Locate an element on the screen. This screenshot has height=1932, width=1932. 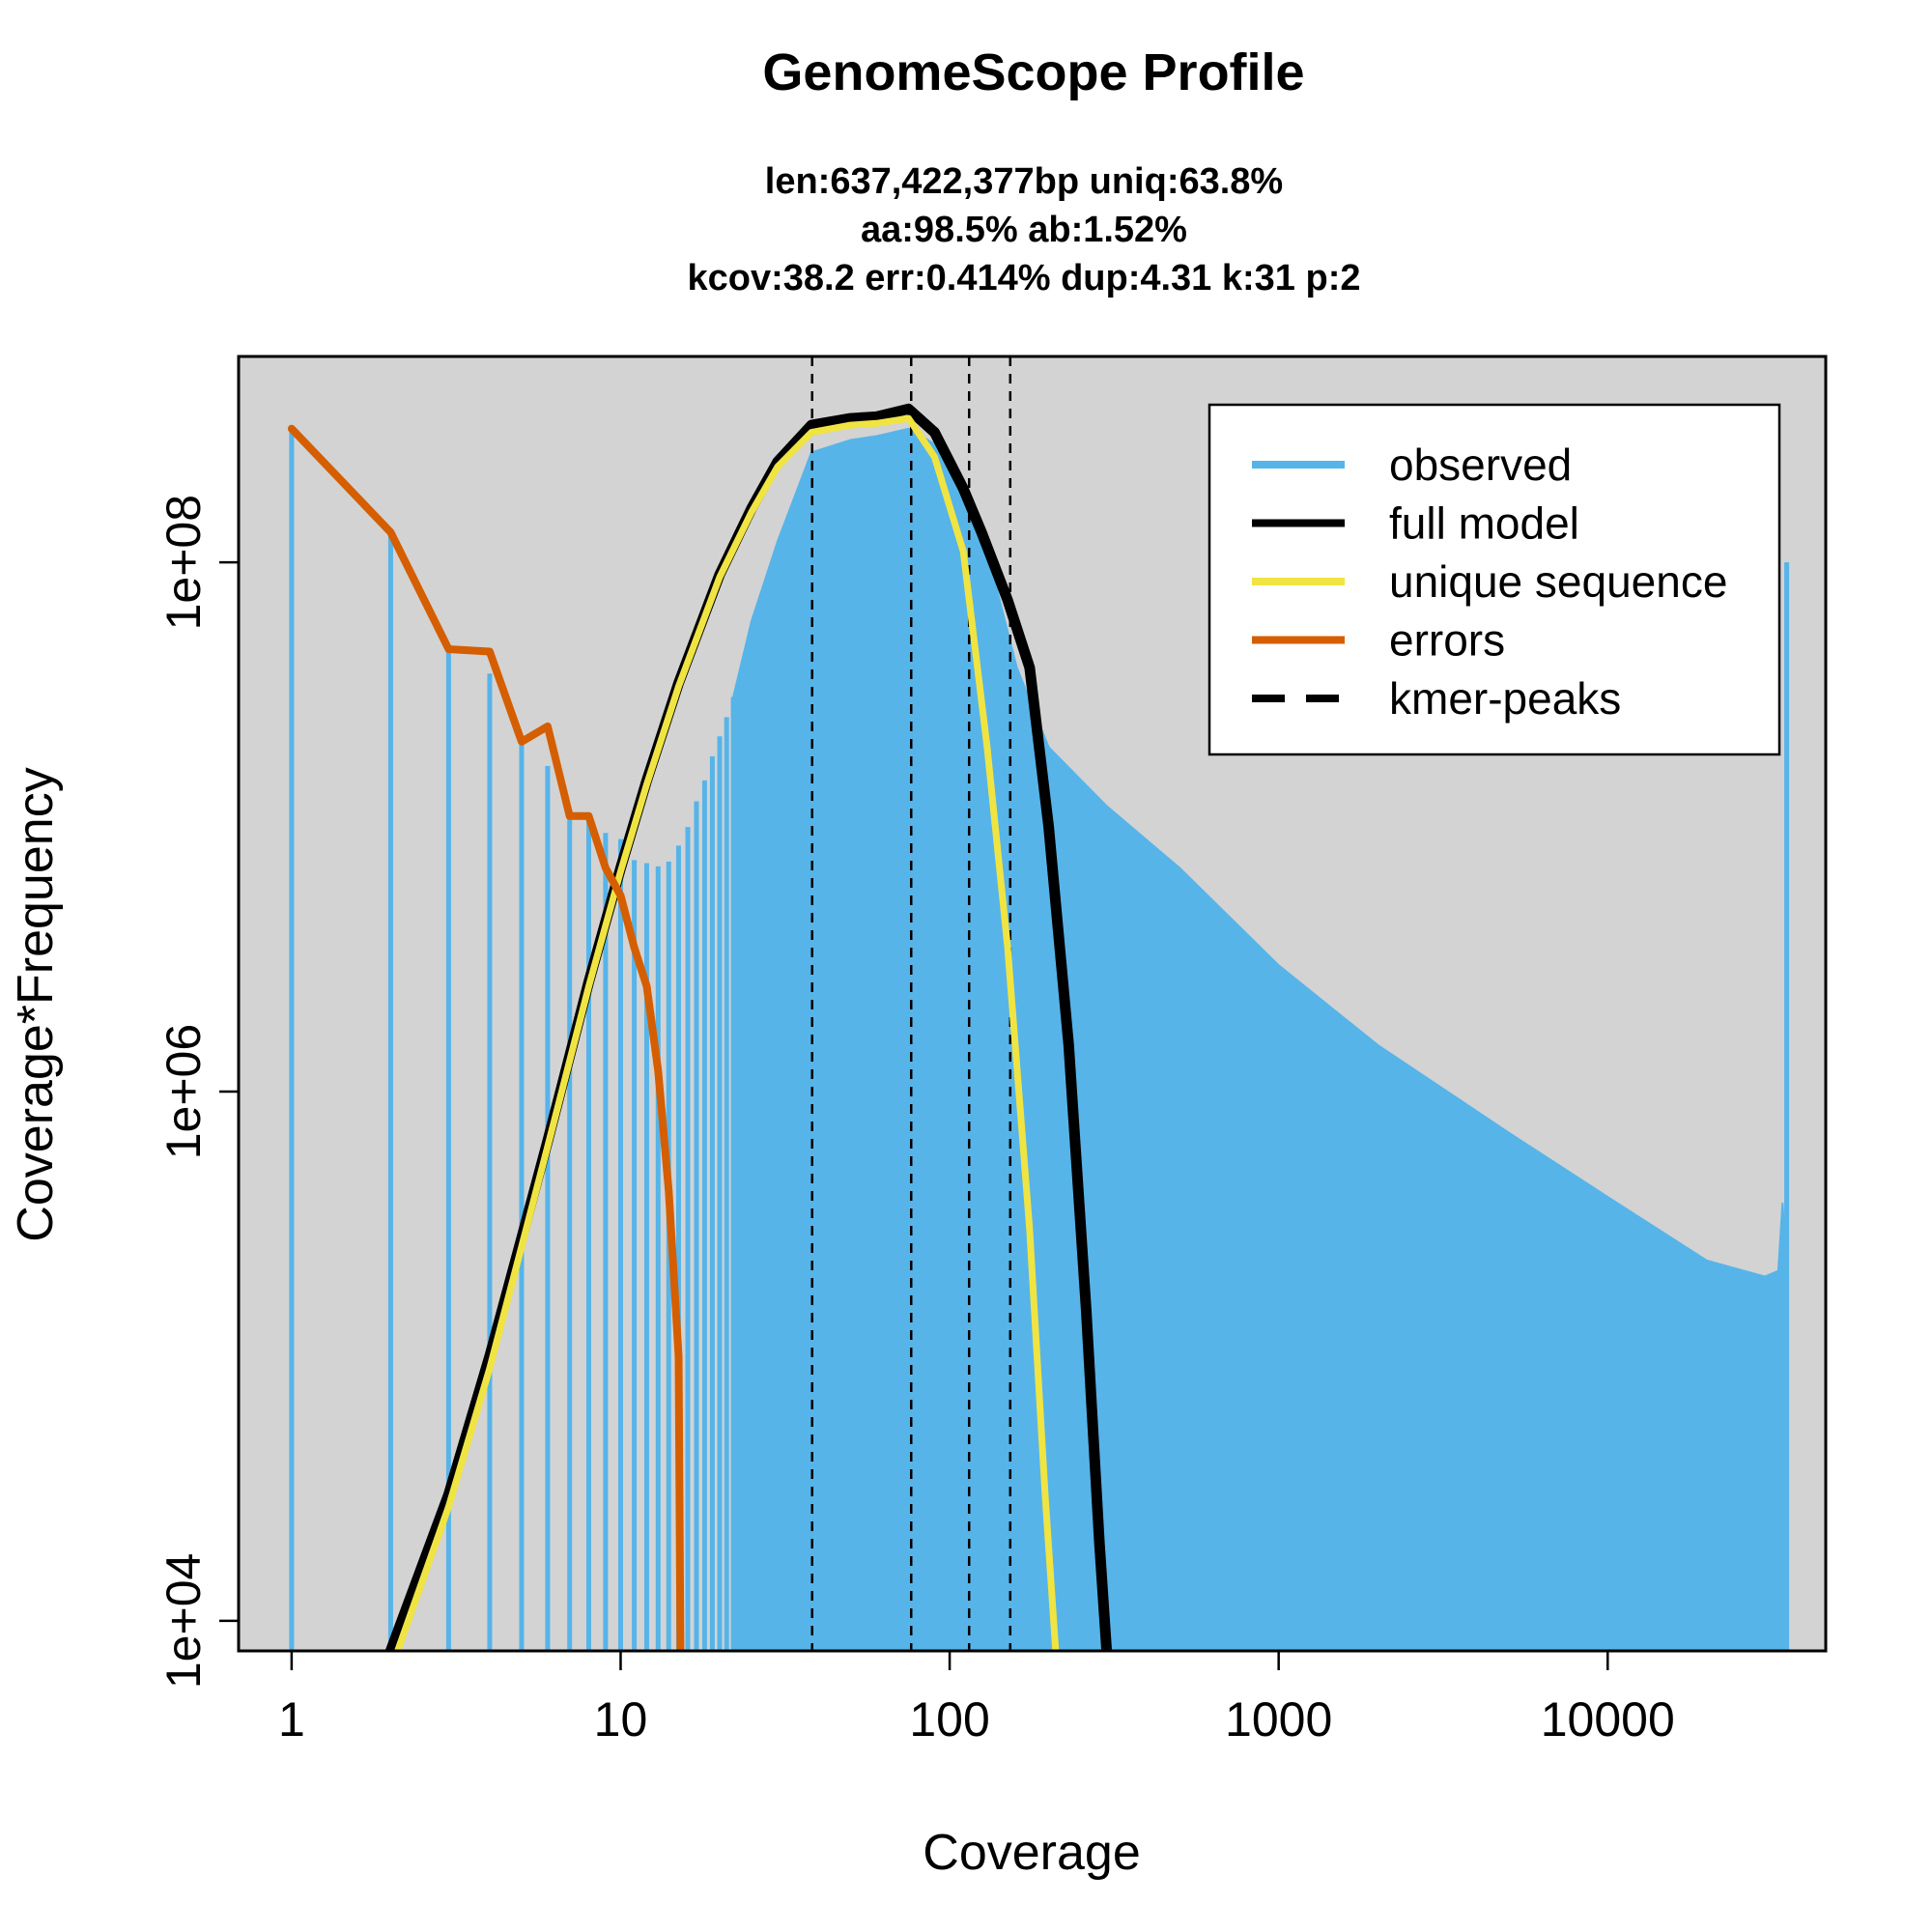
legend-label-unique-sequence: unique sequence is located at coordinates (1558, 581).